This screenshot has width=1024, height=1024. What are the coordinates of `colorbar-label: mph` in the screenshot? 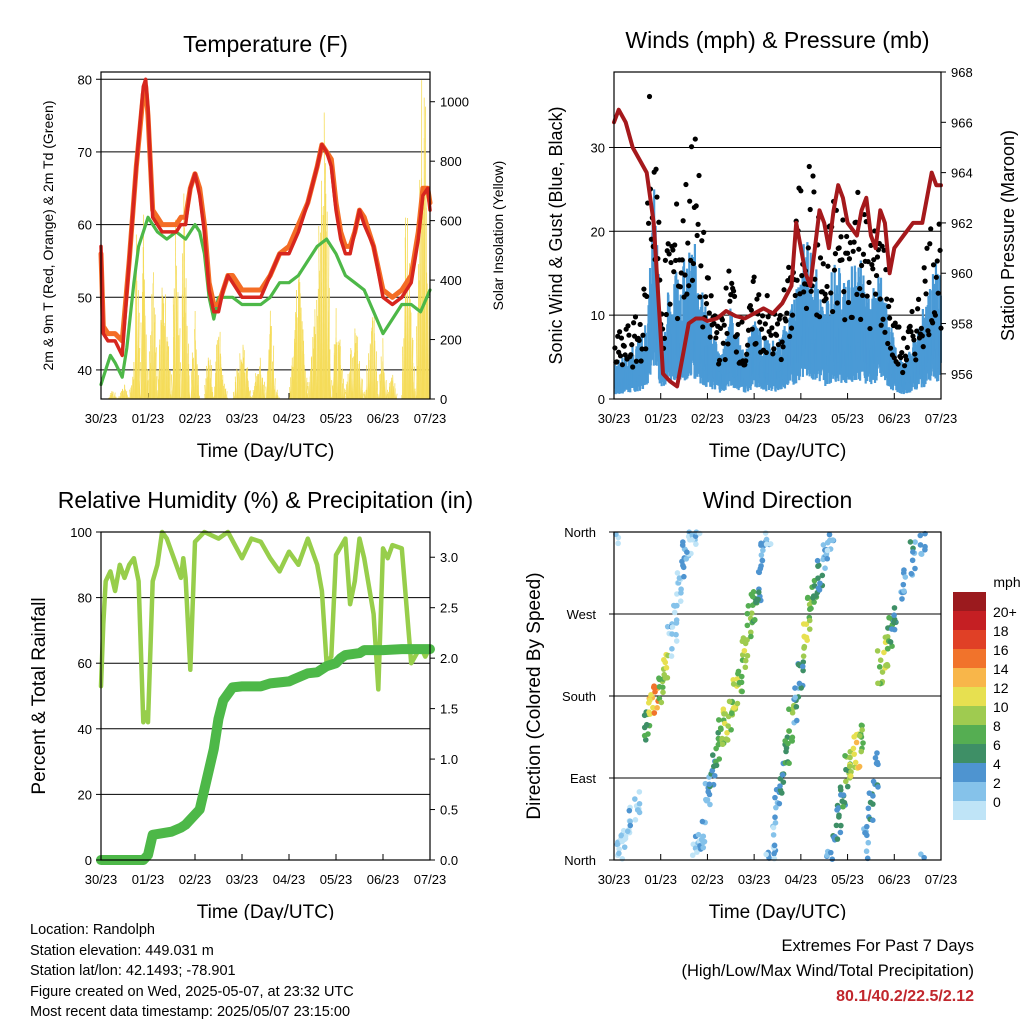 It's located at (1006, 582).